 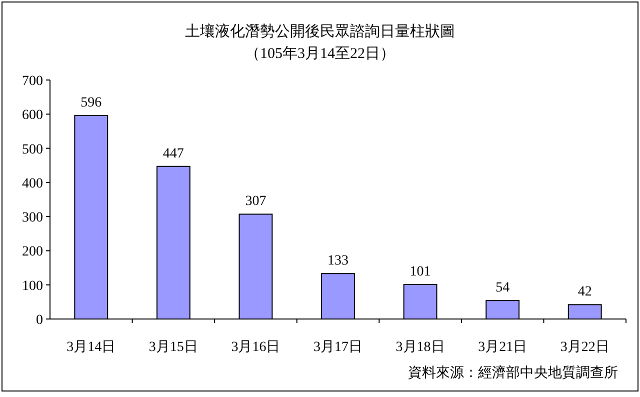 I want to click on y-tick-label: 500, so click(x=32, y=150).